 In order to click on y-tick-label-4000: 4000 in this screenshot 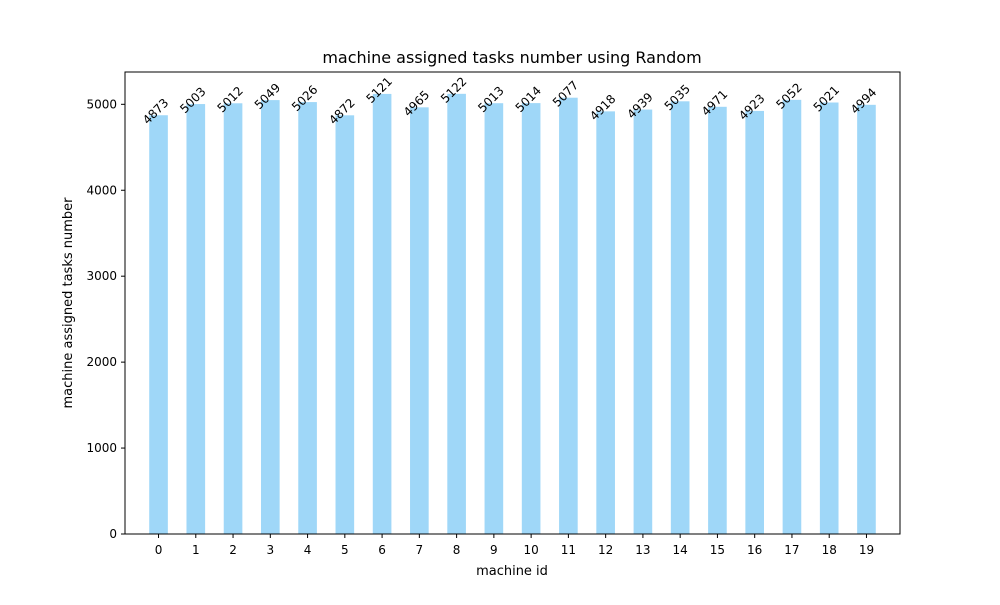, I will do `click(101, 190)`.